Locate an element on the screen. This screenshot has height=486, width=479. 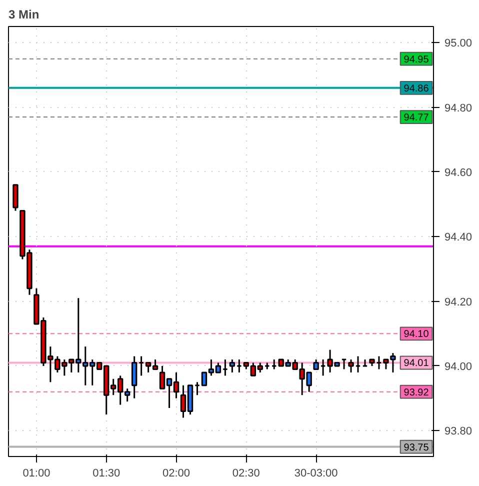
ref-line-label: 94.86 is located at coordinates (417, 88).